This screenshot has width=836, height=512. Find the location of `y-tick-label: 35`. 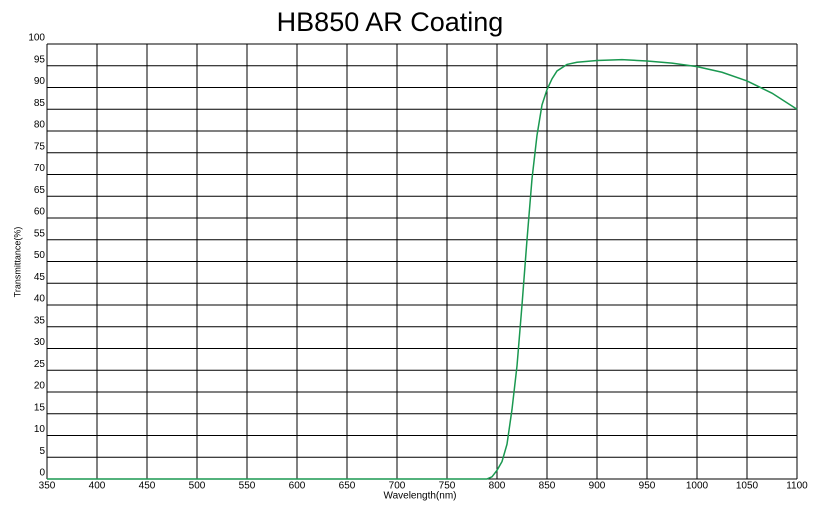

y-tick-label: 35 is located at coordinates (40, 320).